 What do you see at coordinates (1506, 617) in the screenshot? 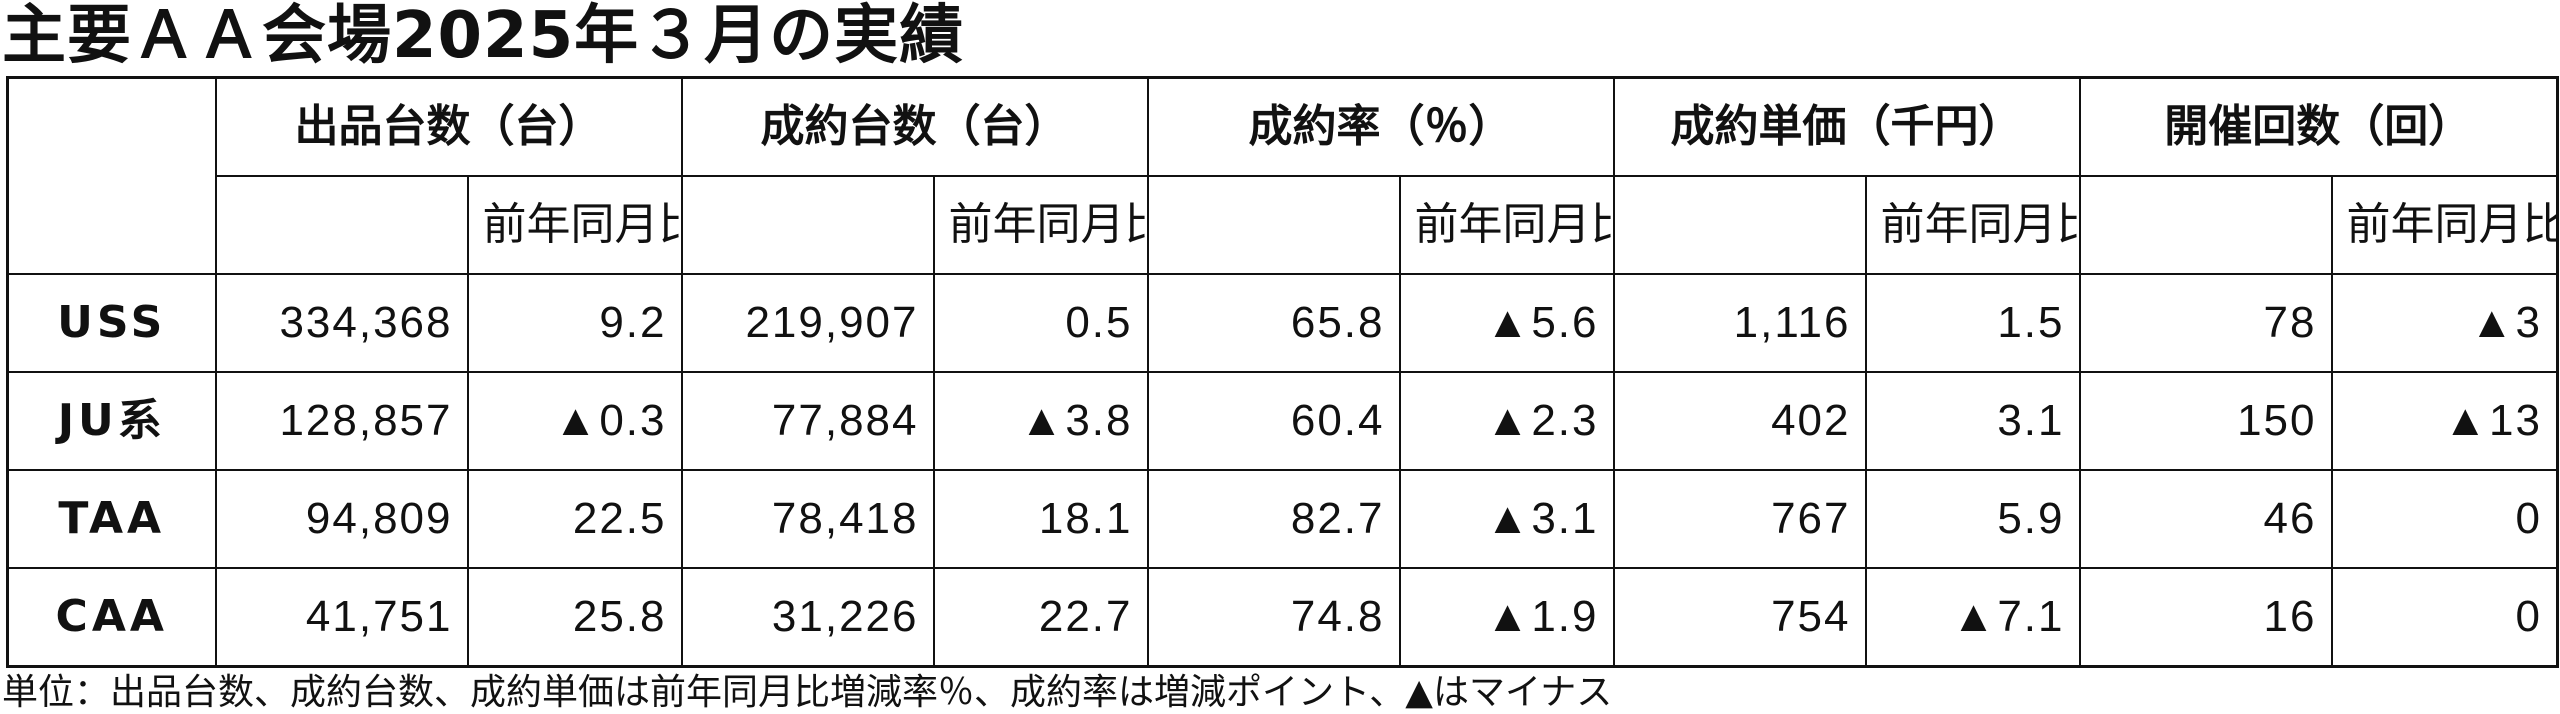
I see `cell-rate-yoy: ▲1.9` at bounding box center [1506, 617].